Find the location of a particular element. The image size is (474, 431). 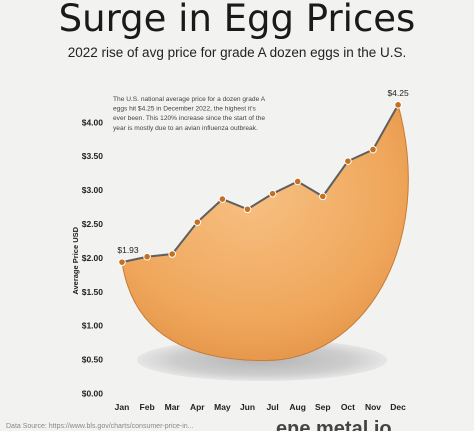

chart-title: Surge in Egg Prices is located at coordinates (237, 20).